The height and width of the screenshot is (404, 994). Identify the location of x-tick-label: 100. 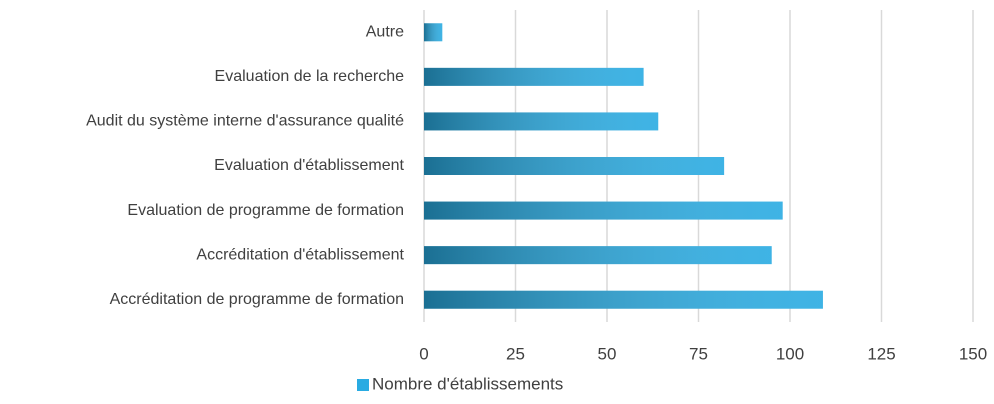
(790, 353).